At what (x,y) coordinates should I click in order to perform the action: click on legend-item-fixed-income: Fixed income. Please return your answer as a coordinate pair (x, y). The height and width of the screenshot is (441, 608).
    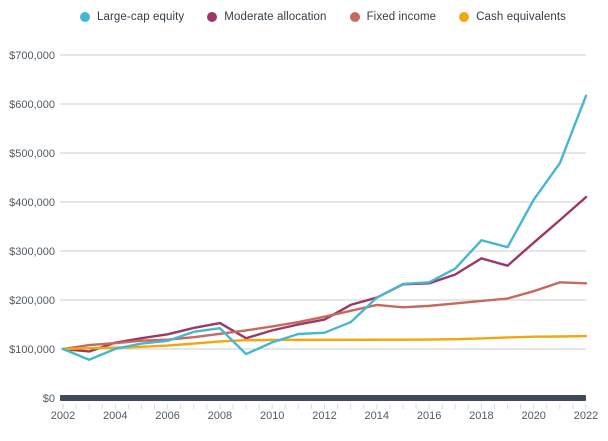
    Looking at the image, I should click on (393, 17).